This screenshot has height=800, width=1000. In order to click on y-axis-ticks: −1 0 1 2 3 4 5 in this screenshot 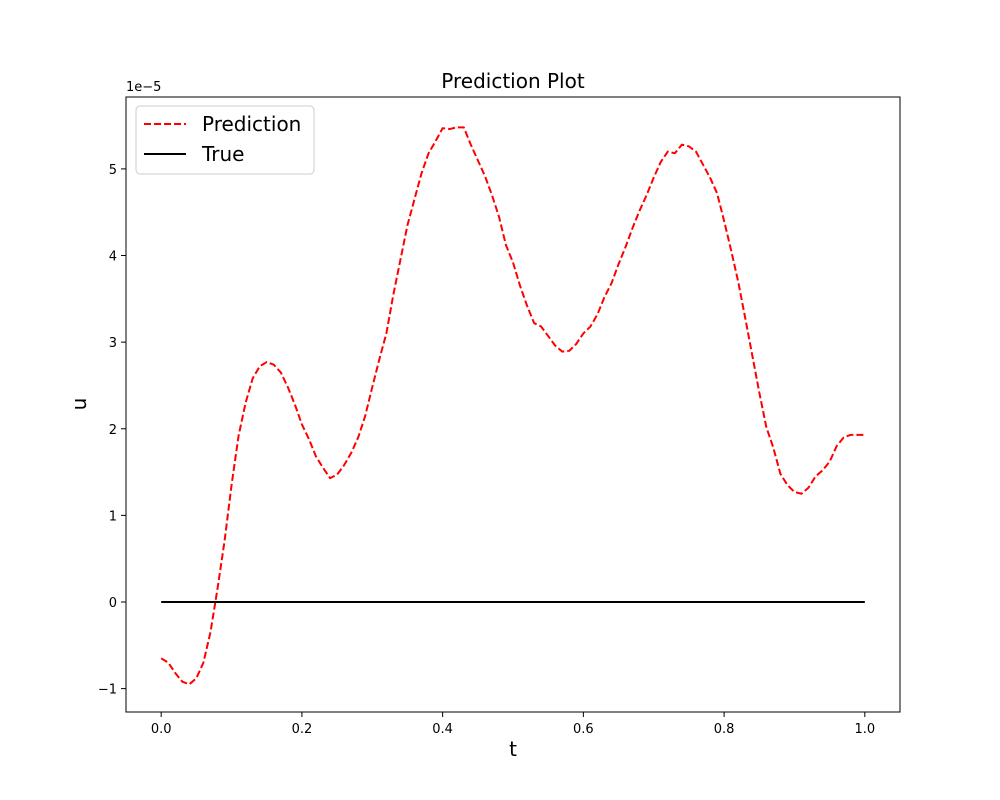, I will do `click(112, 430)`.